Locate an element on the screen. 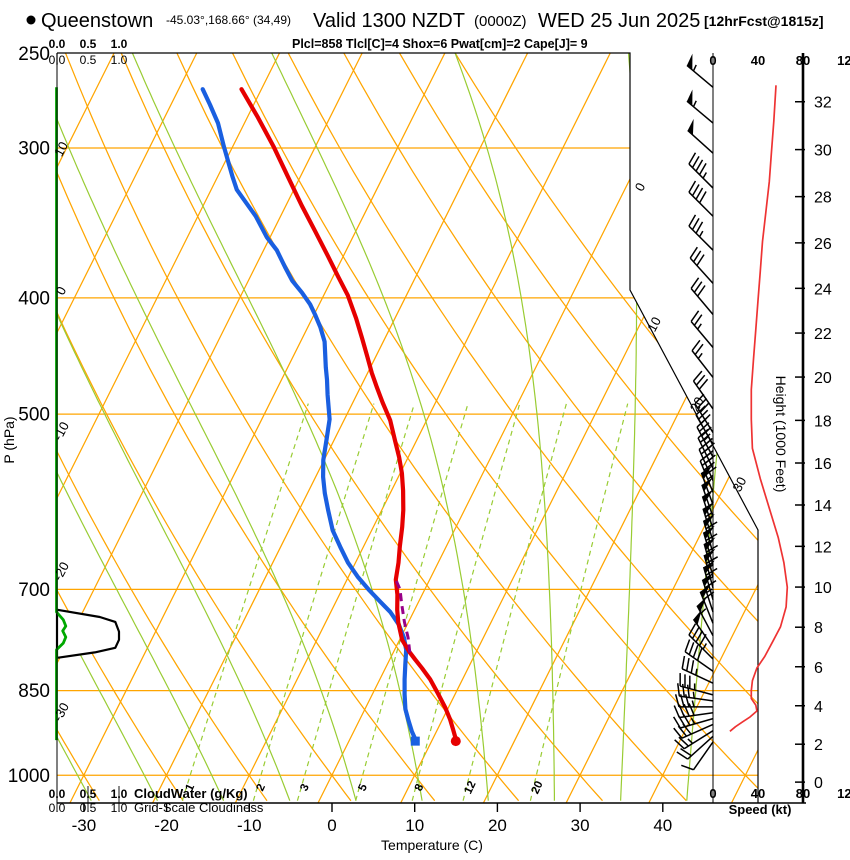  svg-text: 3 is located at coordinates (305, 787).